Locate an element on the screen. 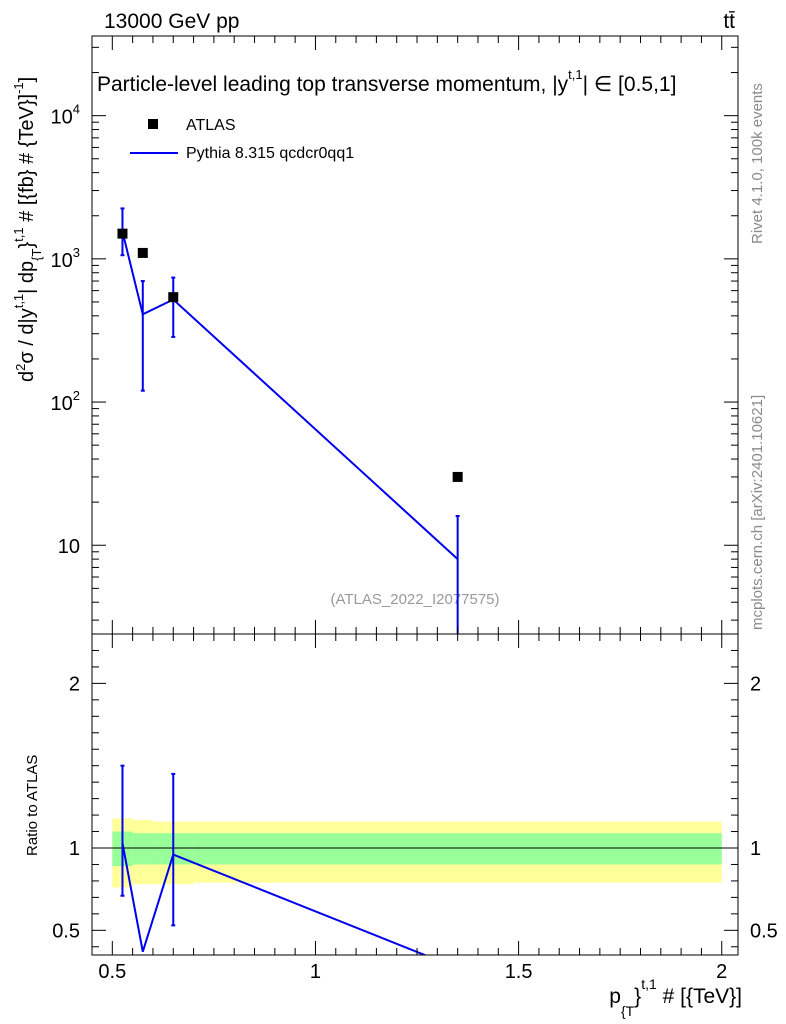 The width and height of the screenshot is (786, 1024). x-tick-label: 1 is located at coordinates (315, 972).